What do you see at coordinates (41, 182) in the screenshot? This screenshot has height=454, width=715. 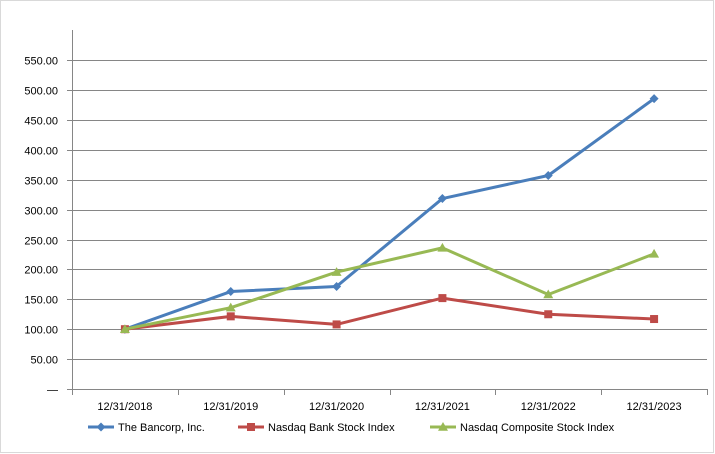 I see `y-tick-label: 350.00` at bounding box center [41, 182].